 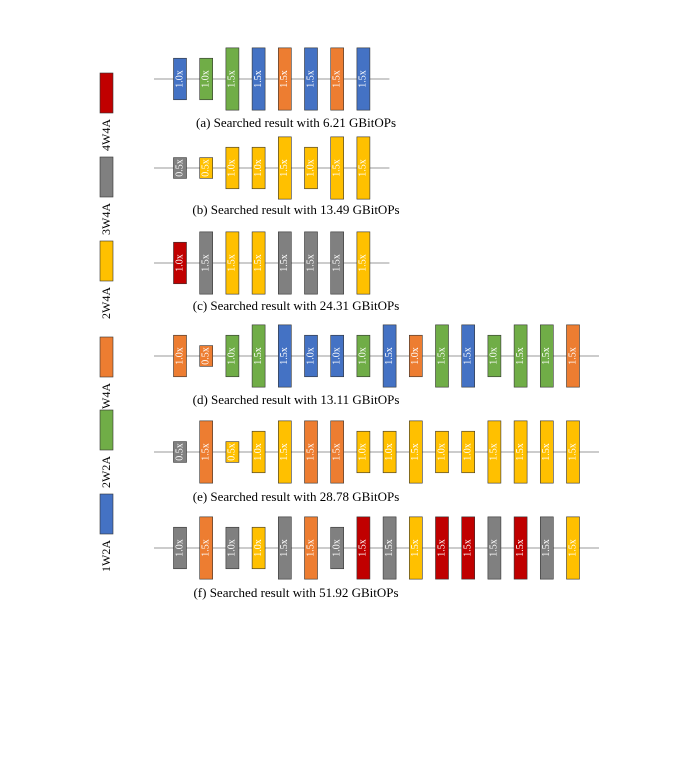 I want to click on caption: (e) Searched result with 28.78 GBitOPs, so click(x=296, y=496).